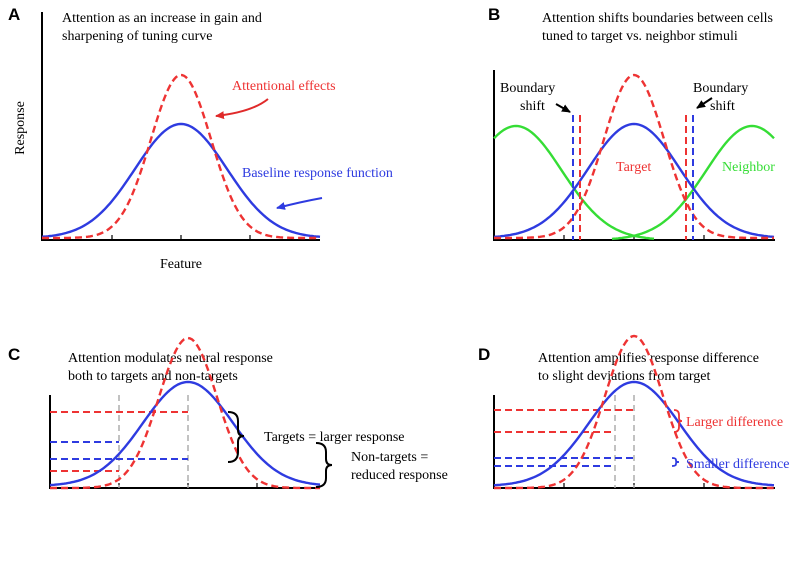 The height and width of the screenshot is (578, 805). I want to click on panel-b-baseline-curve, so click(634, 180).